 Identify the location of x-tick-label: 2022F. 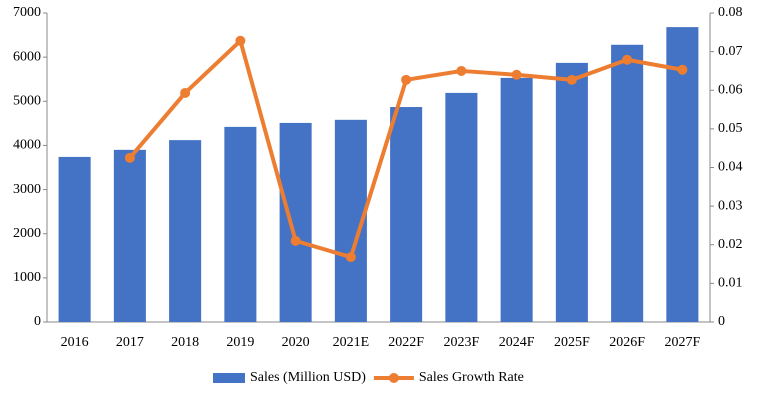
(406, 342).